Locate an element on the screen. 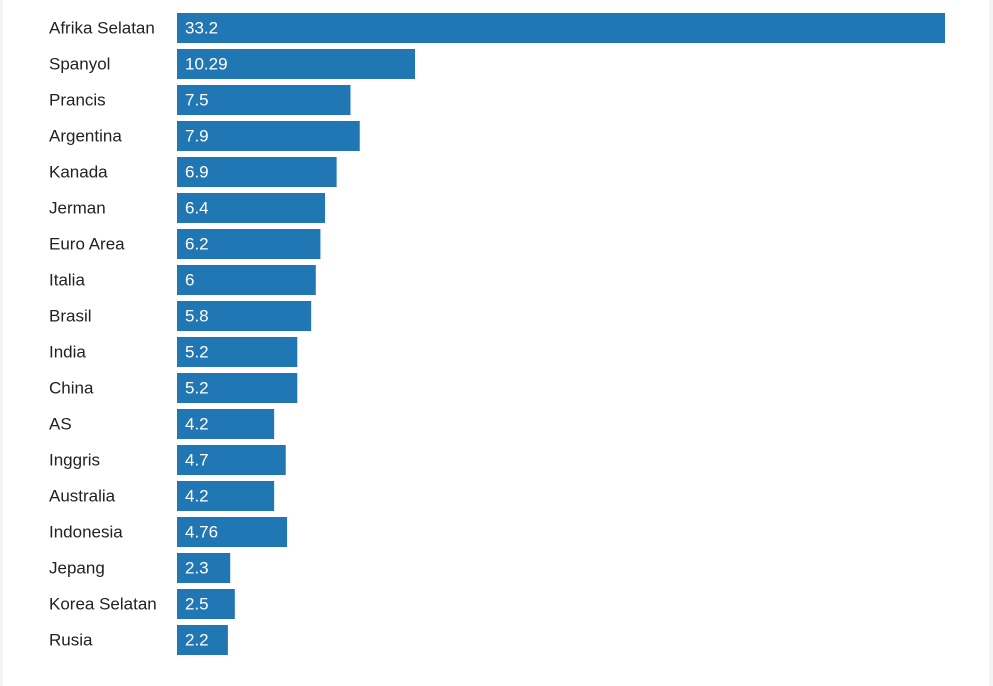 This screenshot has width=993, height=686. category-label: Jepang is located at coordinates (77, 567).